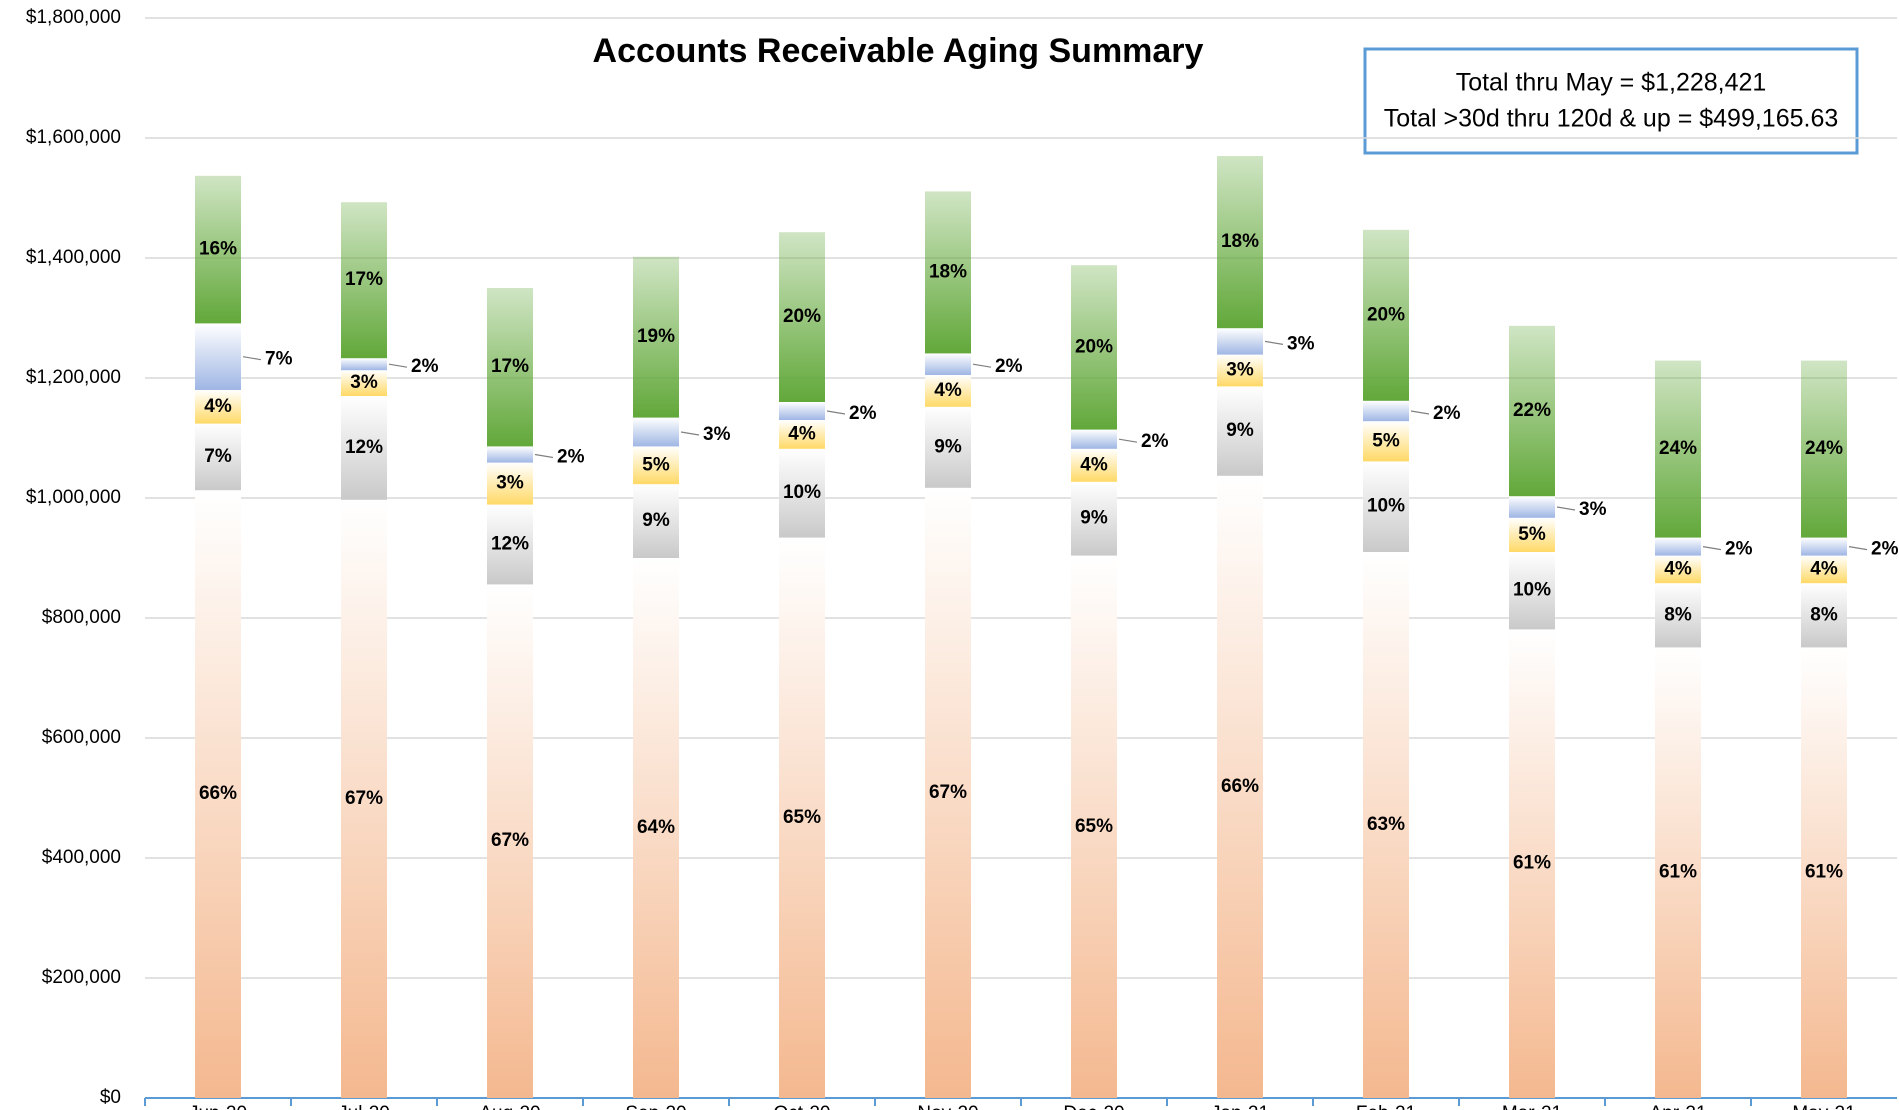  Describe the element at coordinates (898, 51) in the screenshot. I see `chart-title: Accounts Receivable Aging Summary` at that location.